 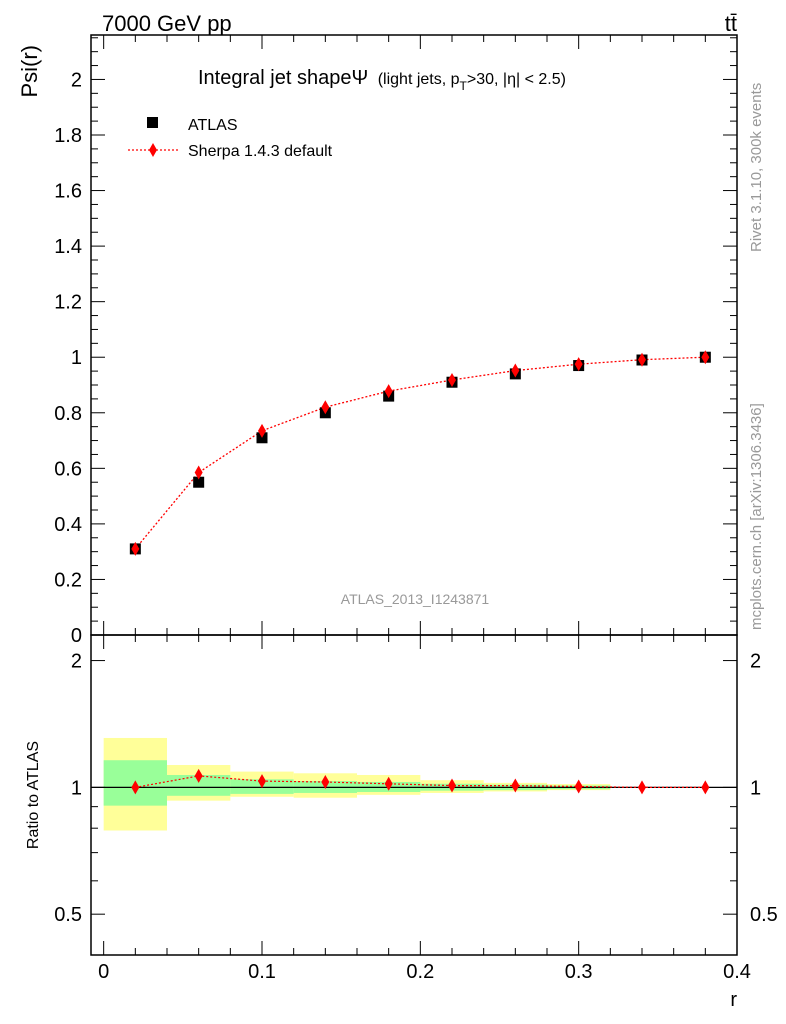 What do you see at coordinates (29, 71) in the screenshot?
I see `main-ylabel: Psi(r)` at bounding box center [29, 71].